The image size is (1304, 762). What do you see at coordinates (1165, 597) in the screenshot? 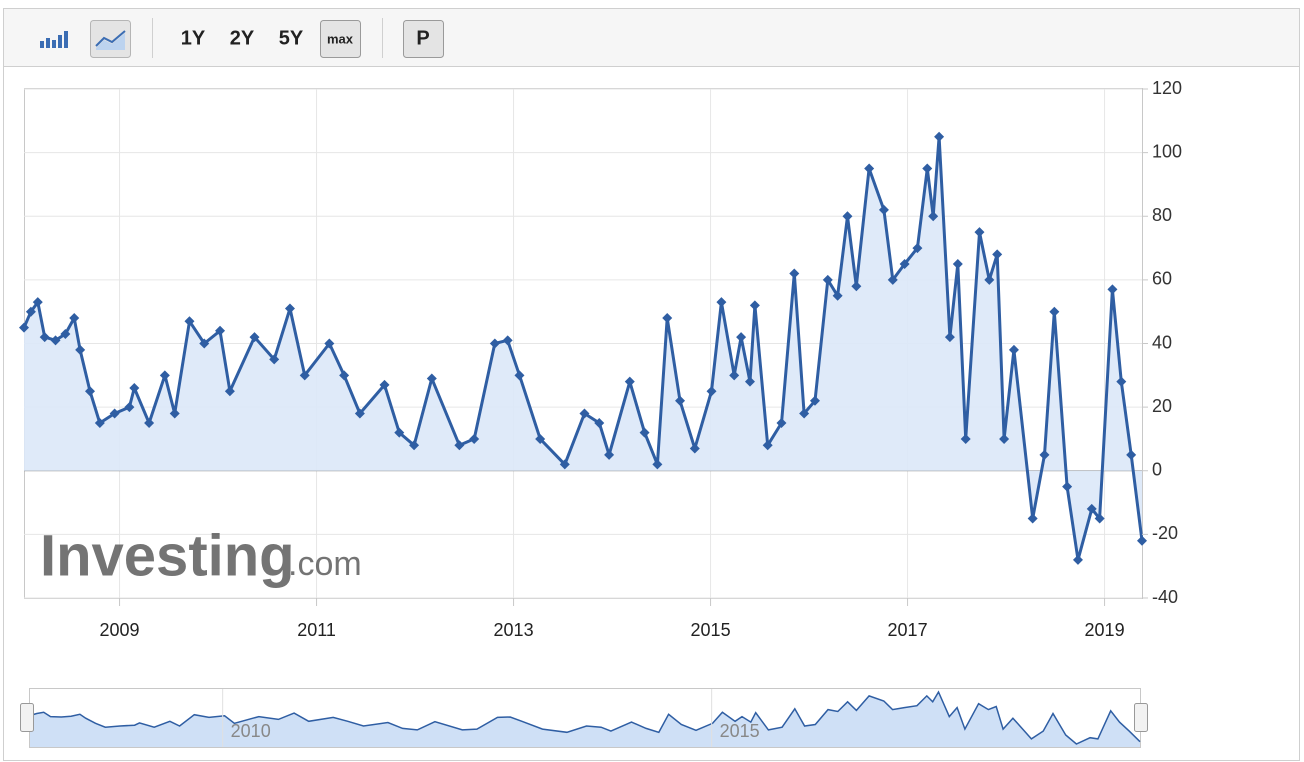
I see `y-tick-label: -40` at bounding box center [1165, 597].